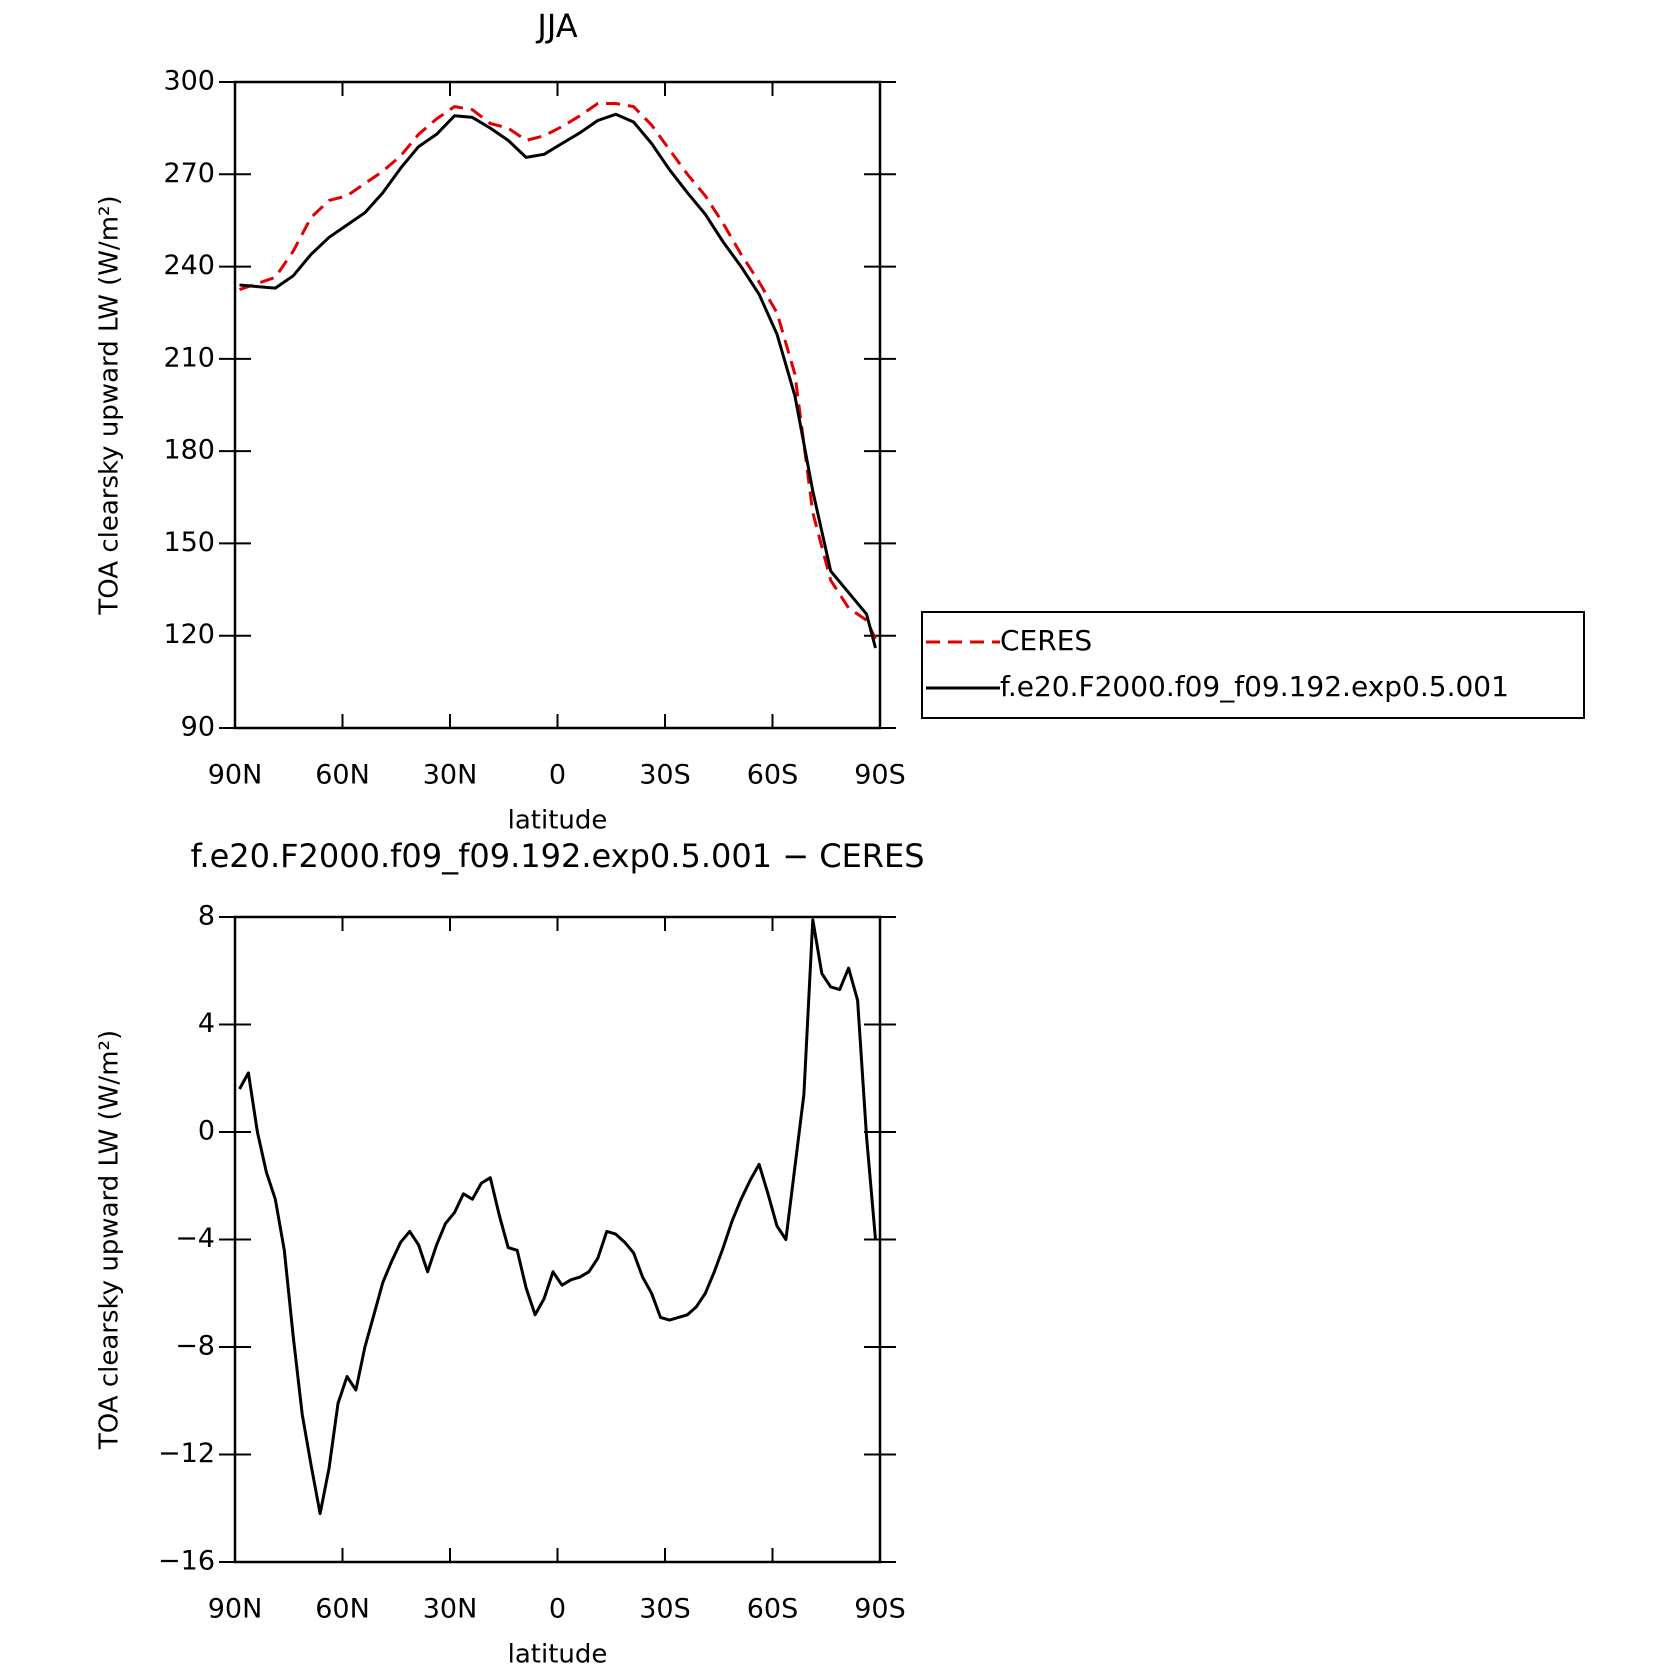 This screenshot has width=1680, height=1680. Describe the element at coordinates (189, 357) in the screenshot. I see `y-tick-label: 210` at that location.